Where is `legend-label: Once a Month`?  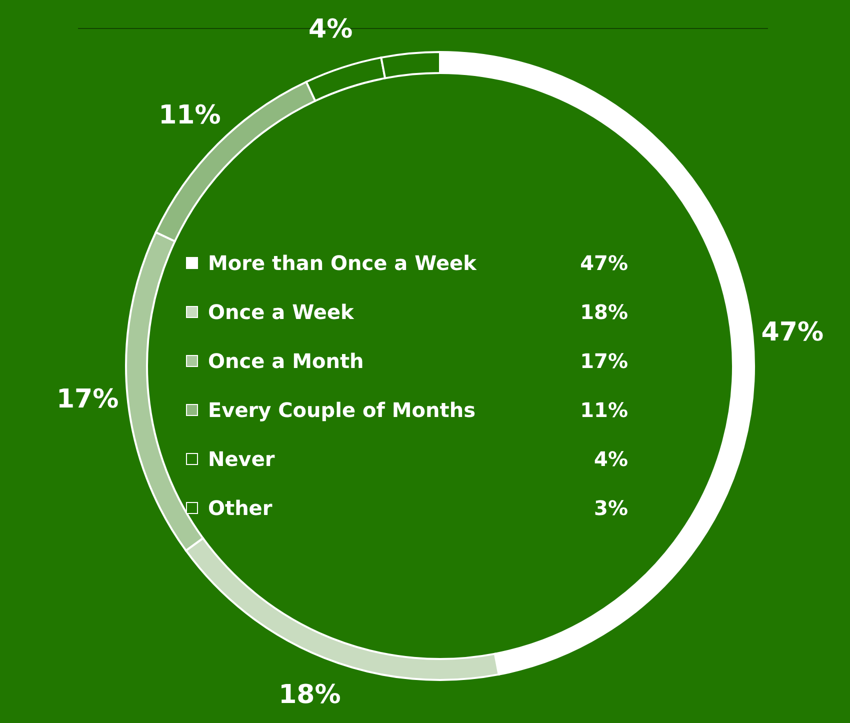 legend-label: Once a Month is located at coordinates (286, 360).